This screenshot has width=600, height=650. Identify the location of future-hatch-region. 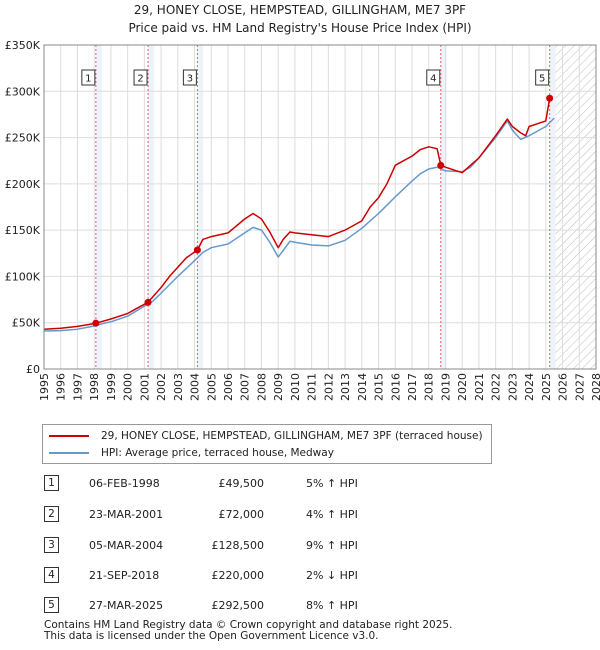
(573, 207).